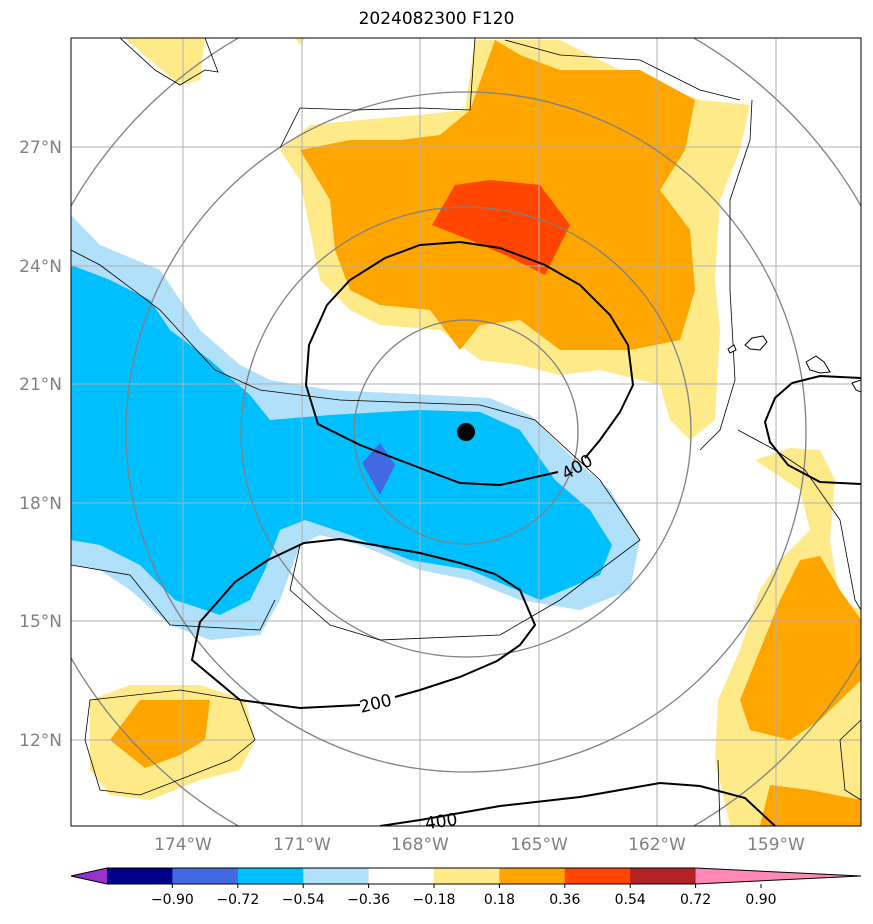  I want to click on lat-label-27n: 27°N, so click(40, 148).